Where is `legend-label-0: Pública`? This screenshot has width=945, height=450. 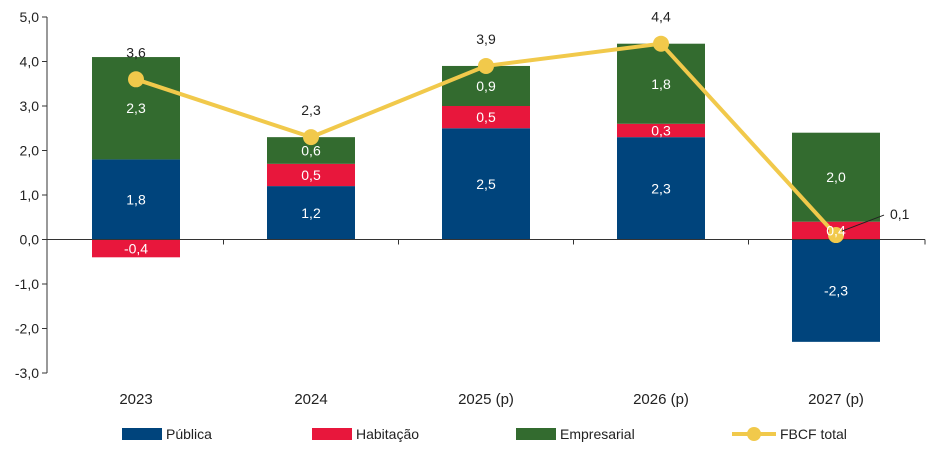 legend-label-0: Pública is located at coordinates (189, 434).